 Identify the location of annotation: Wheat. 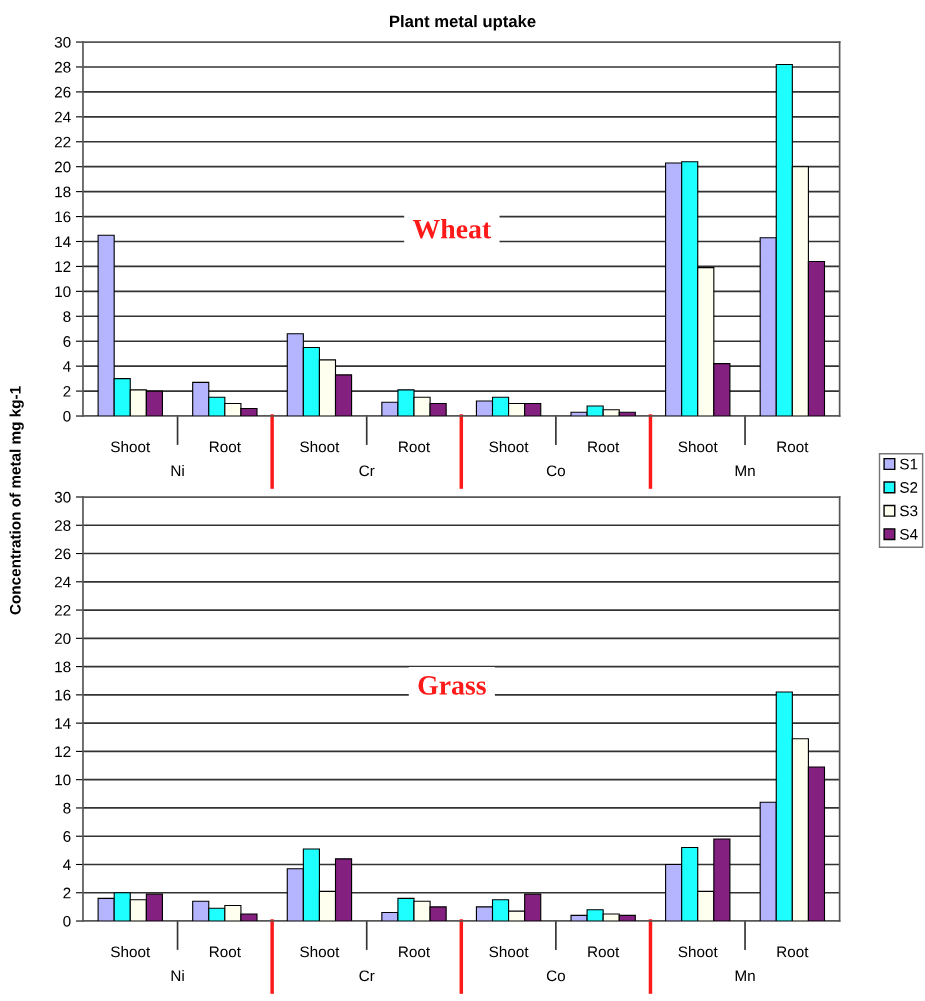
(452, 228).